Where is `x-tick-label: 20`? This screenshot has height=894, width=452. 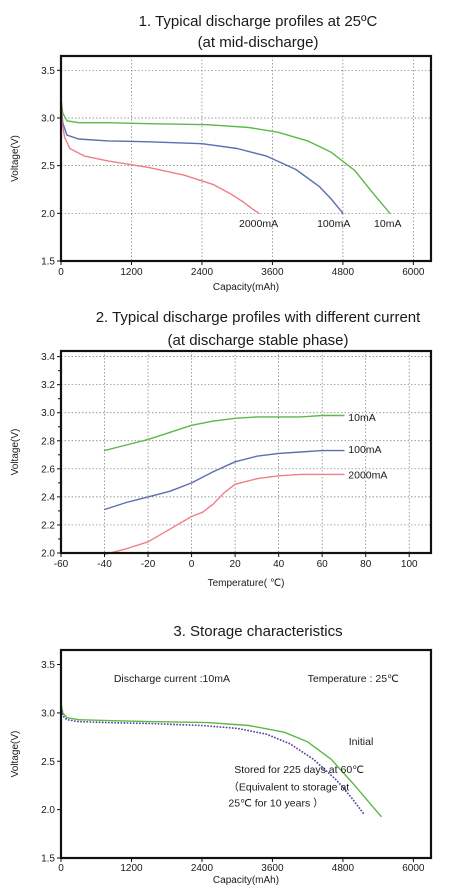
x-tick-label: 20 is located at coordinates (236, 564).